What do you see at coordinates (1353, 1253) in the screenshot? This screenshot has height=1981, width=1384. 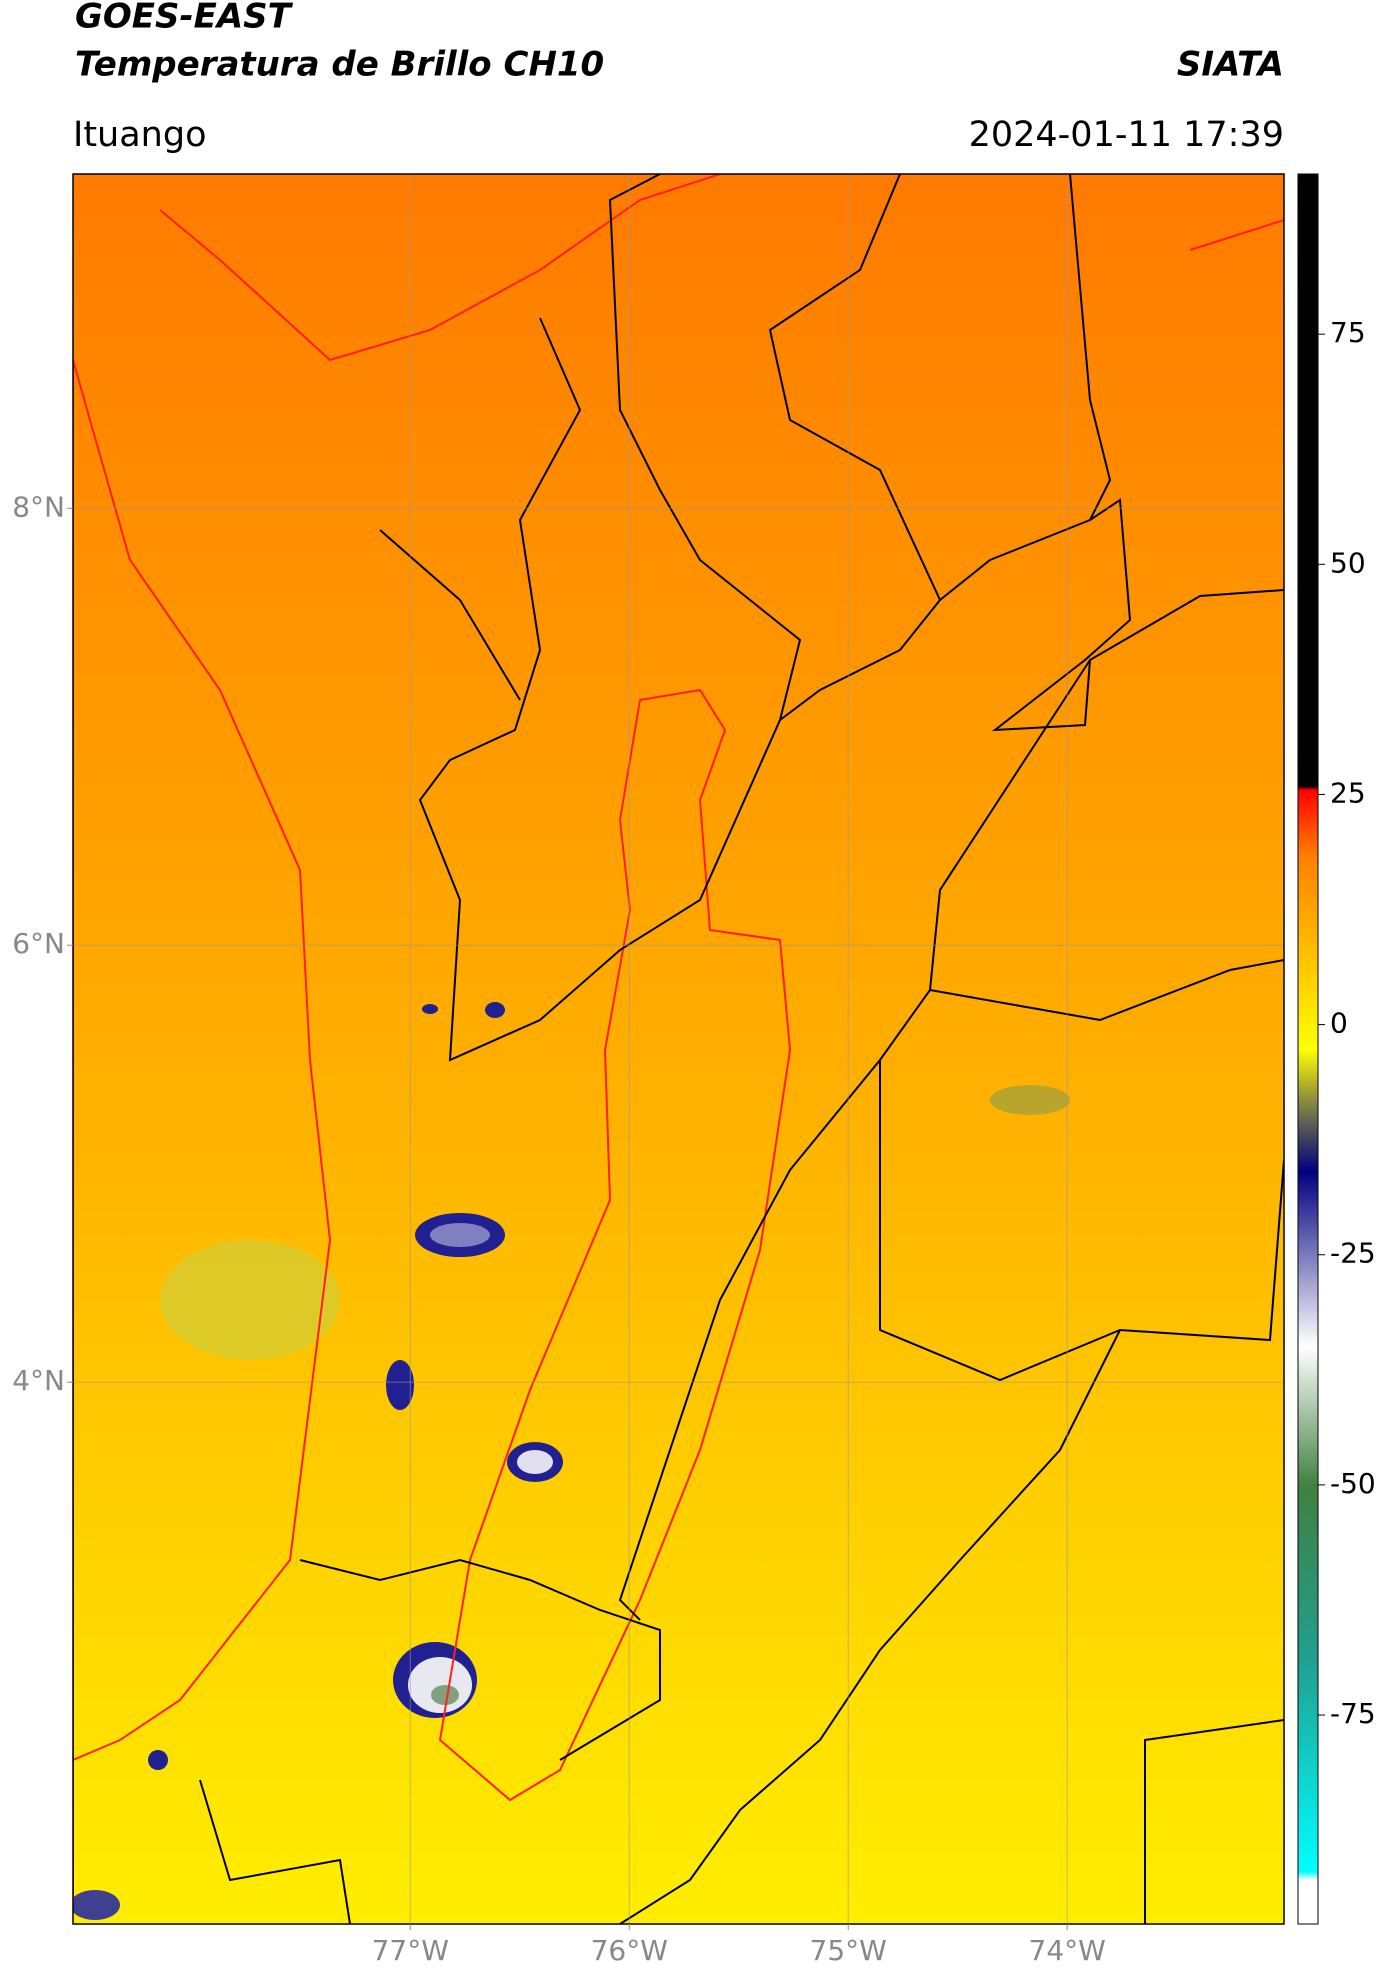 I see `colorbar-tick-label: -25` at bounding box center [1353, 1253].